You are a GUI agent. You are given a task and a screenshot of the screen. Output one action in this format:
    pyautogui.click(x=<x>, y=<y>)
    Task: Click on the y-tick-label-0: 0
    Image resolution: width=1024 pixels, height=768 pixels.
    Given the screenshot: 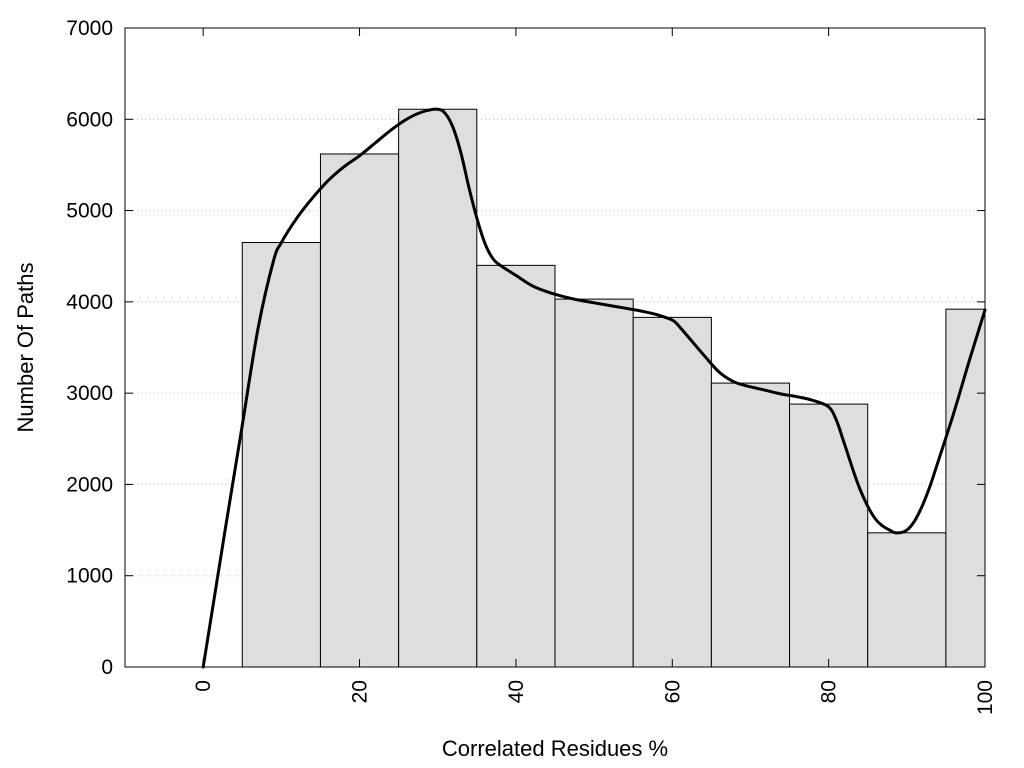 What is the action you would take?
    pyautogui.click(x=107, y=667)
    